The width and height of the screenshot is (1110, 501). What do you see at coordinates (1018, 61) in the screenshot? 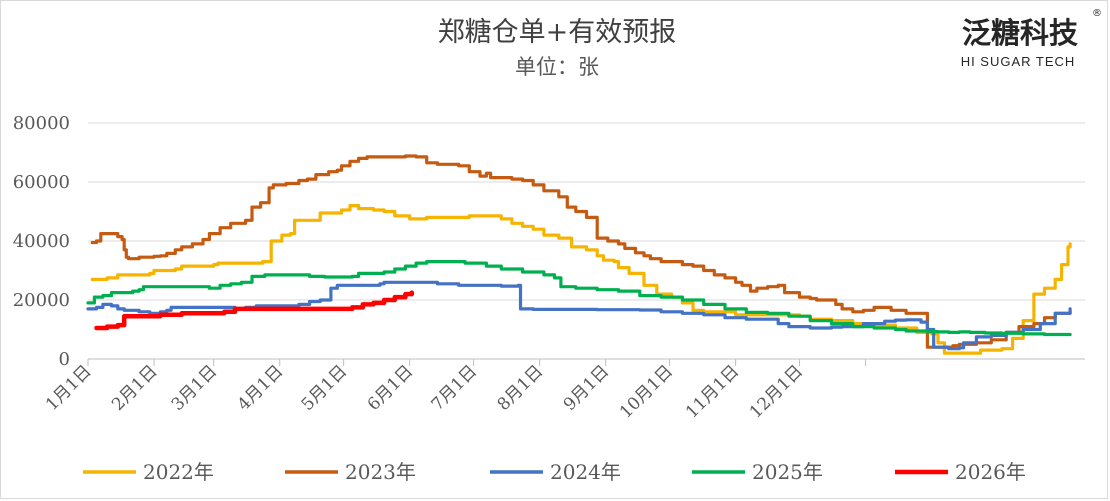
I see `brand-logo-en: HI SUGAR TECH` at bounding box center [1018, 61].